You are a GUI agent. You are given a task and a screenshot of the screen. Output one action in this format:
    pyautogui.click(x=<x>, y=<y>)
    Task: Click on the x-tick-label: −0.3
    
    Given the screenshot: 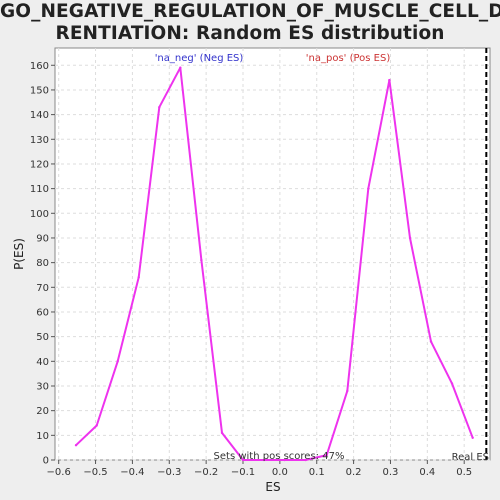 What is the action you would take?
    pyautogui.click(x=169, y=472)
    